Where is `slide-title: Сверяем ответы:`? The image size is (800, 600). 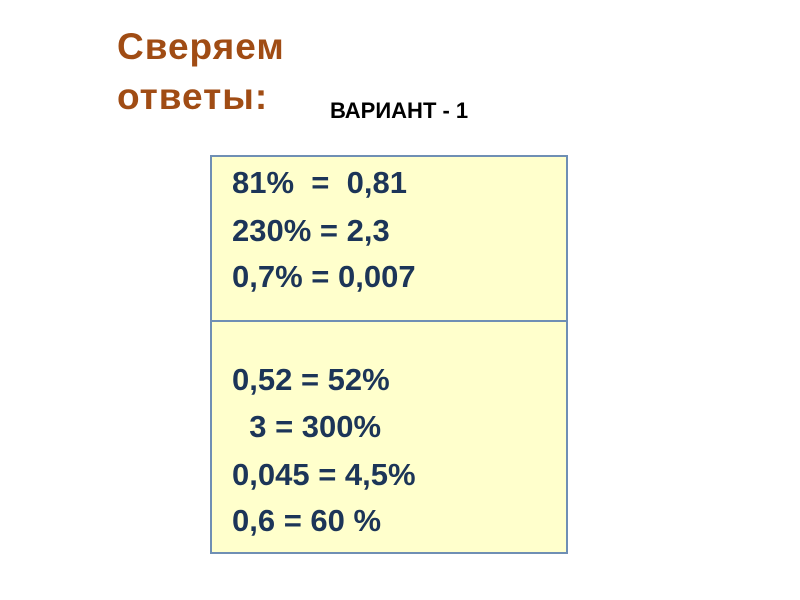 slide-title: Сверяем ответы: is located at coordinates (201, 72).